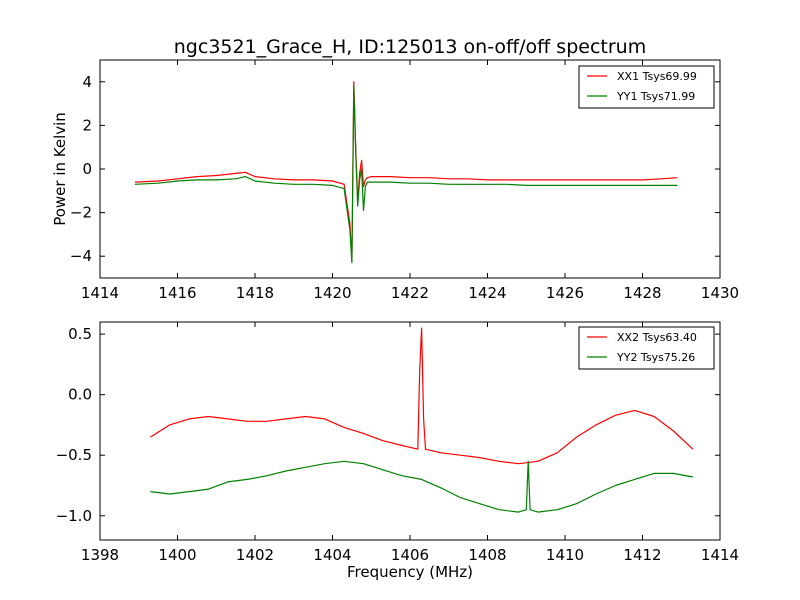 The height and width of the screenshot is (600, 800). I want to click on bottom-legend-box, so click(646, 348).